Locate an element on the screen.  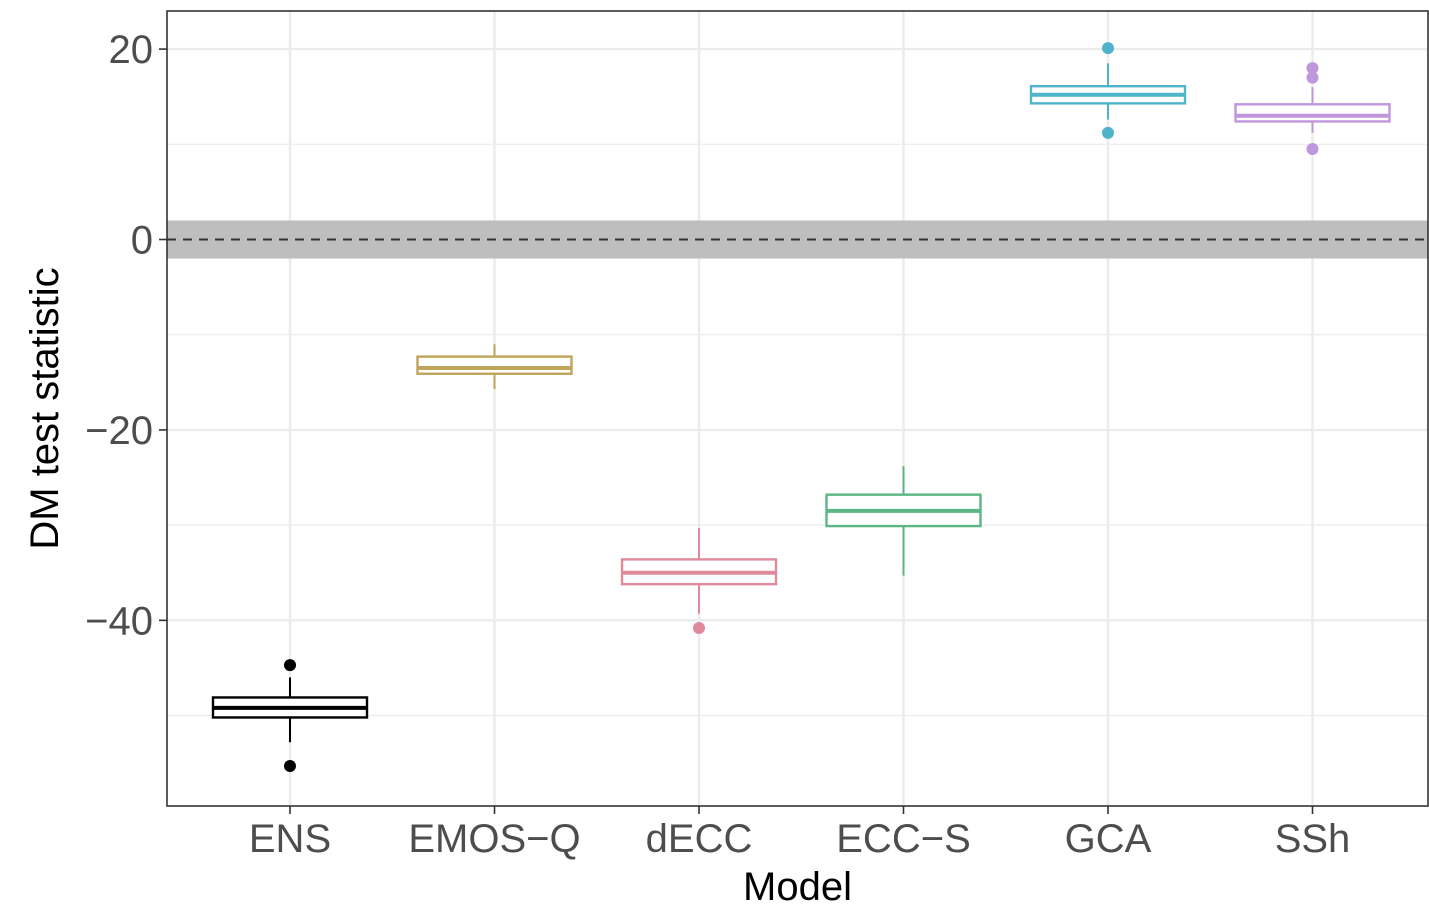
x-tick-label: ECC−S is located at coordinates (903, 839).